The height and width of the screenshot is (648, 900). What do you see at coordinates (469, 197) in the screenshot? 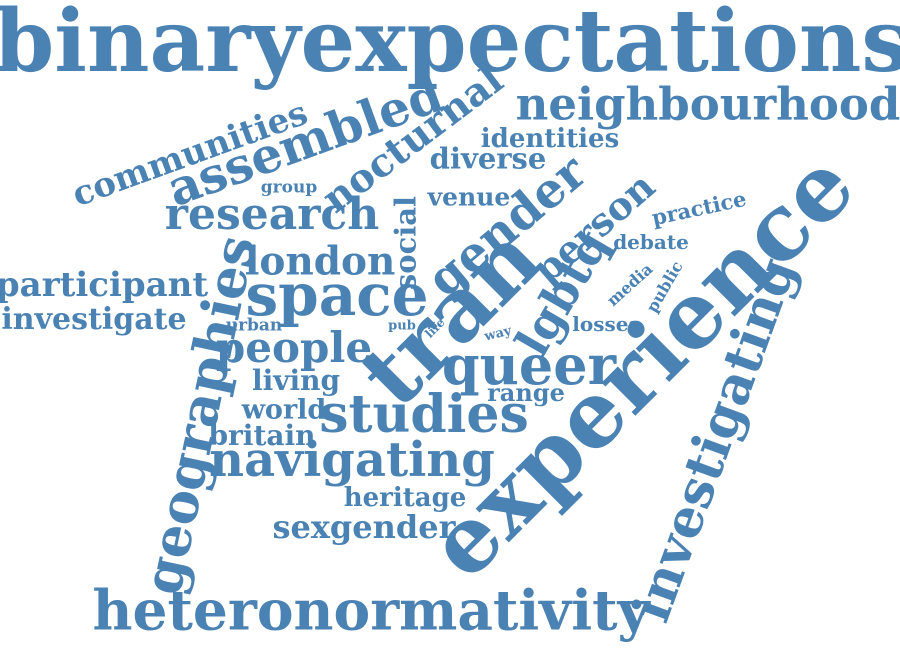
I see `word-venue: venue` at bounding box center [469, 197].